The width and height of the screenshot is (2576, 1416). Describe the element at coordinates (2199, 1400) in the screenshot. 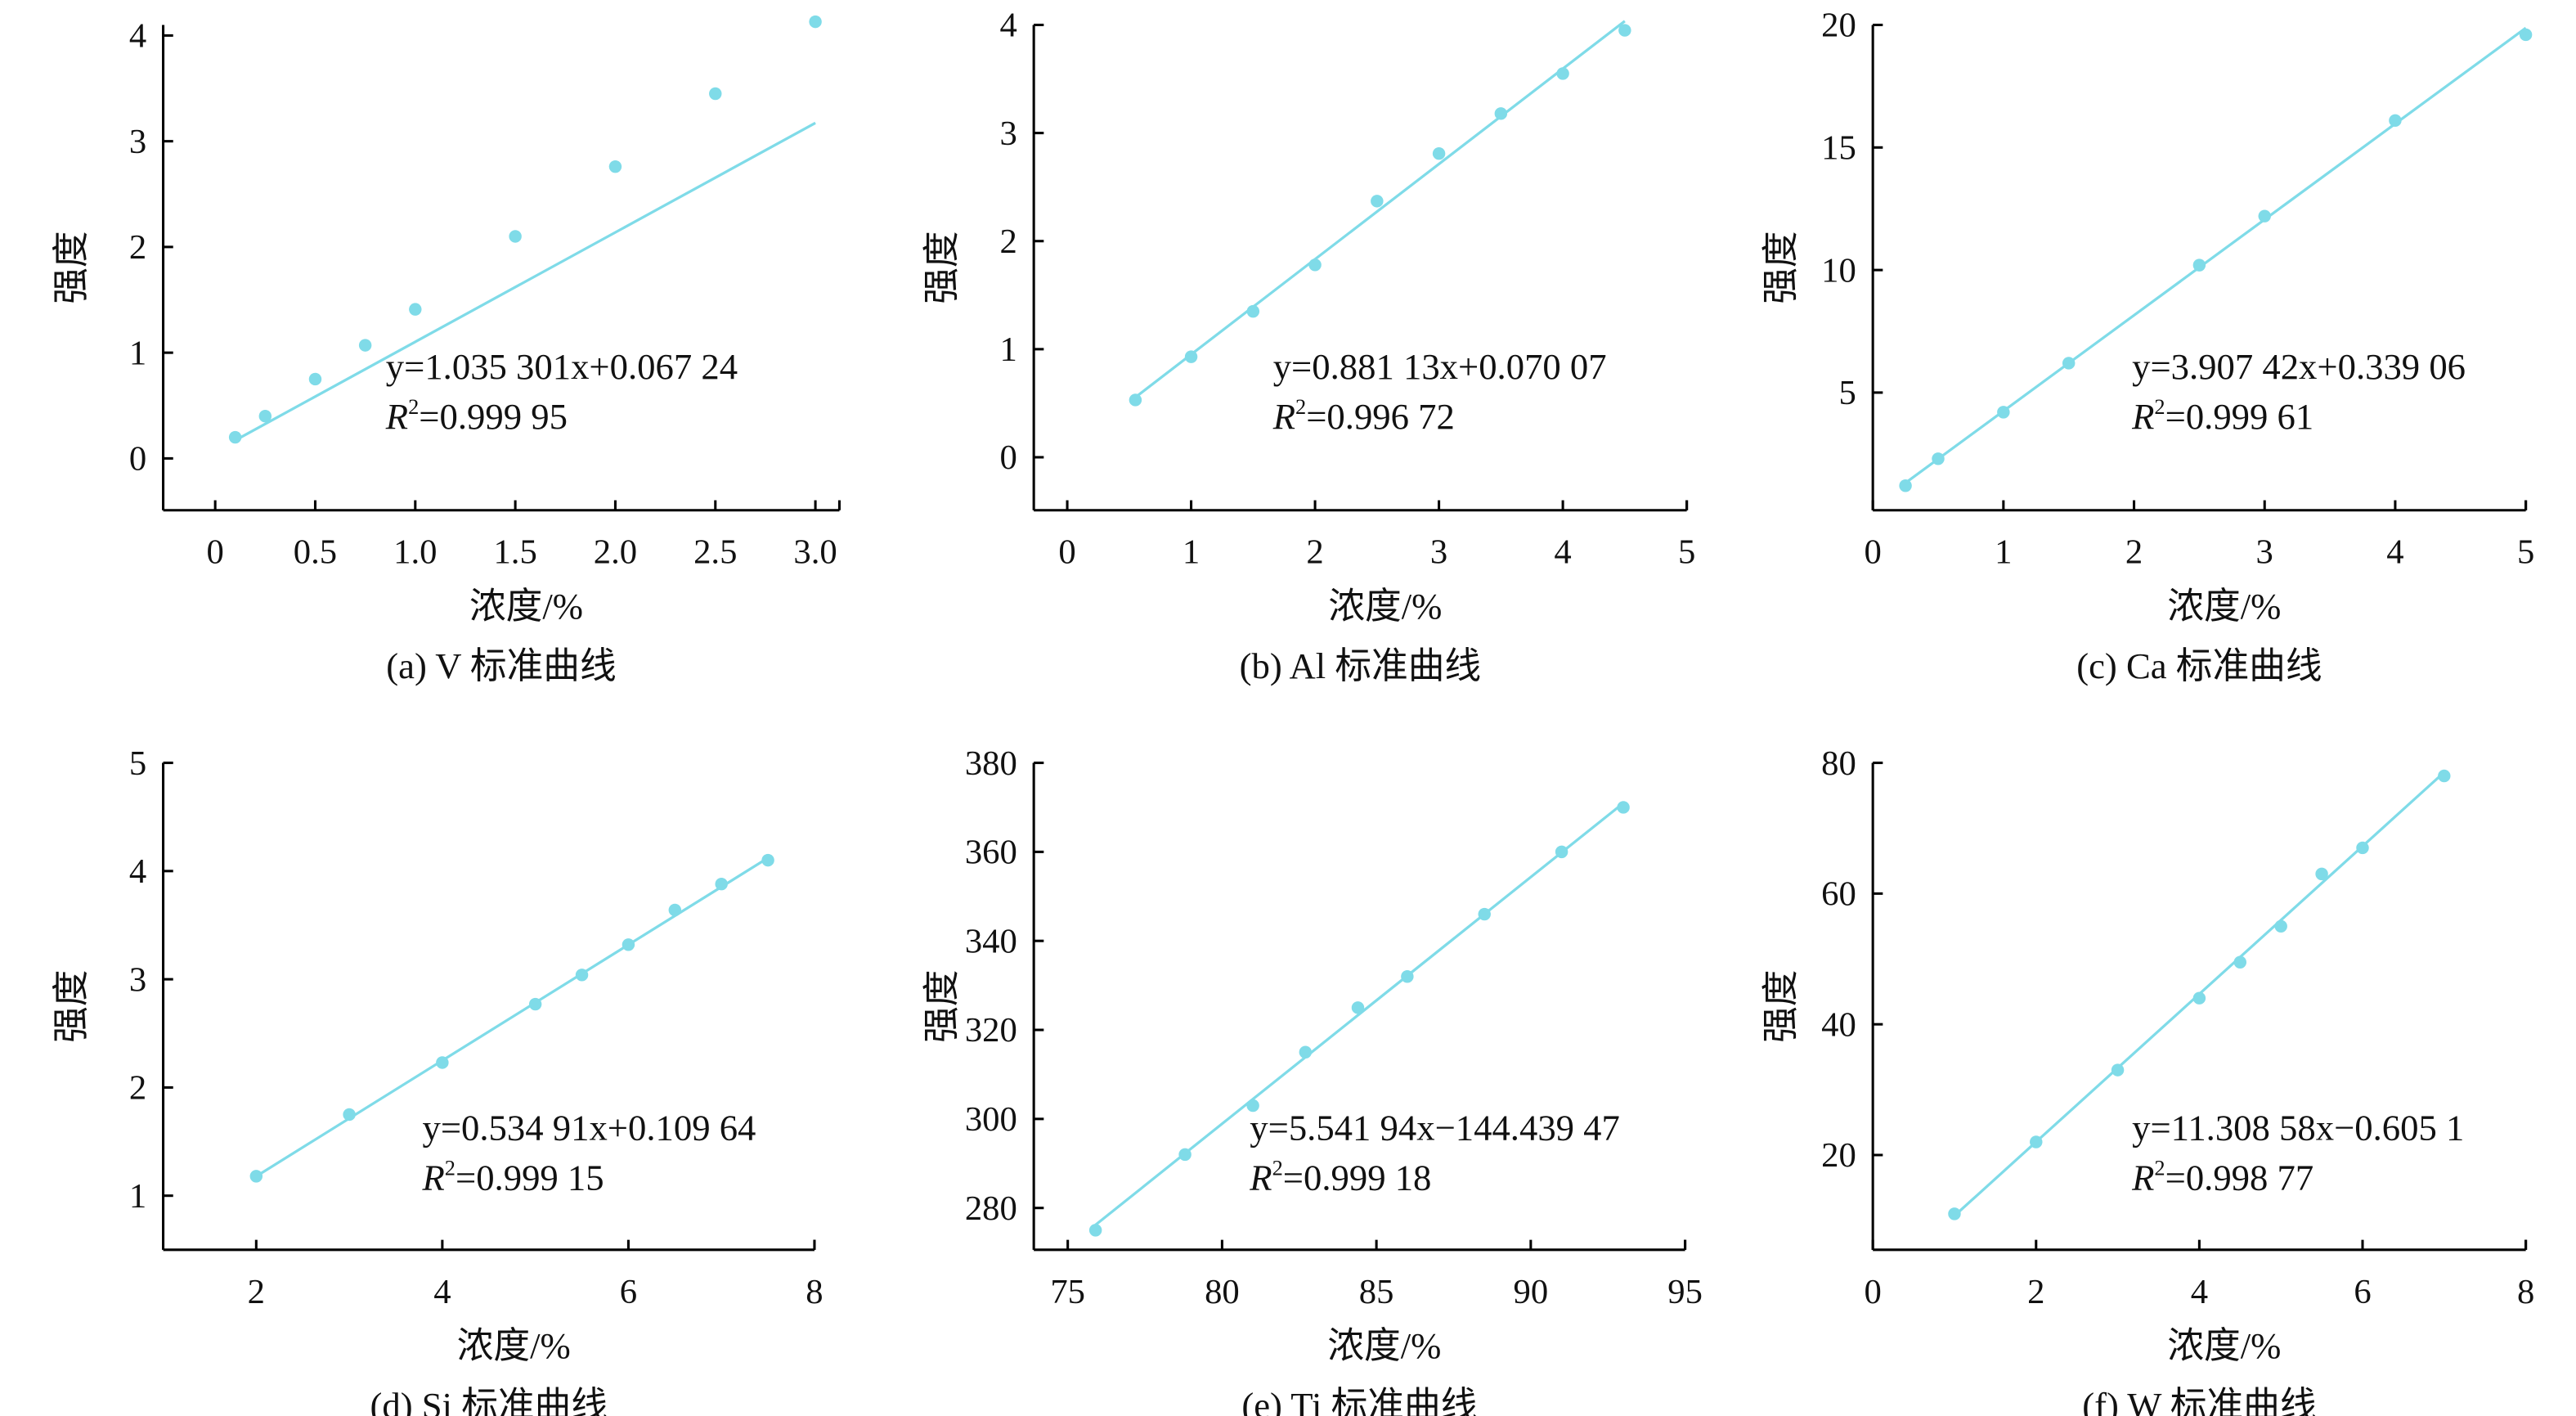

I see `chart-caption: (f) W 标准曲线` at that location.